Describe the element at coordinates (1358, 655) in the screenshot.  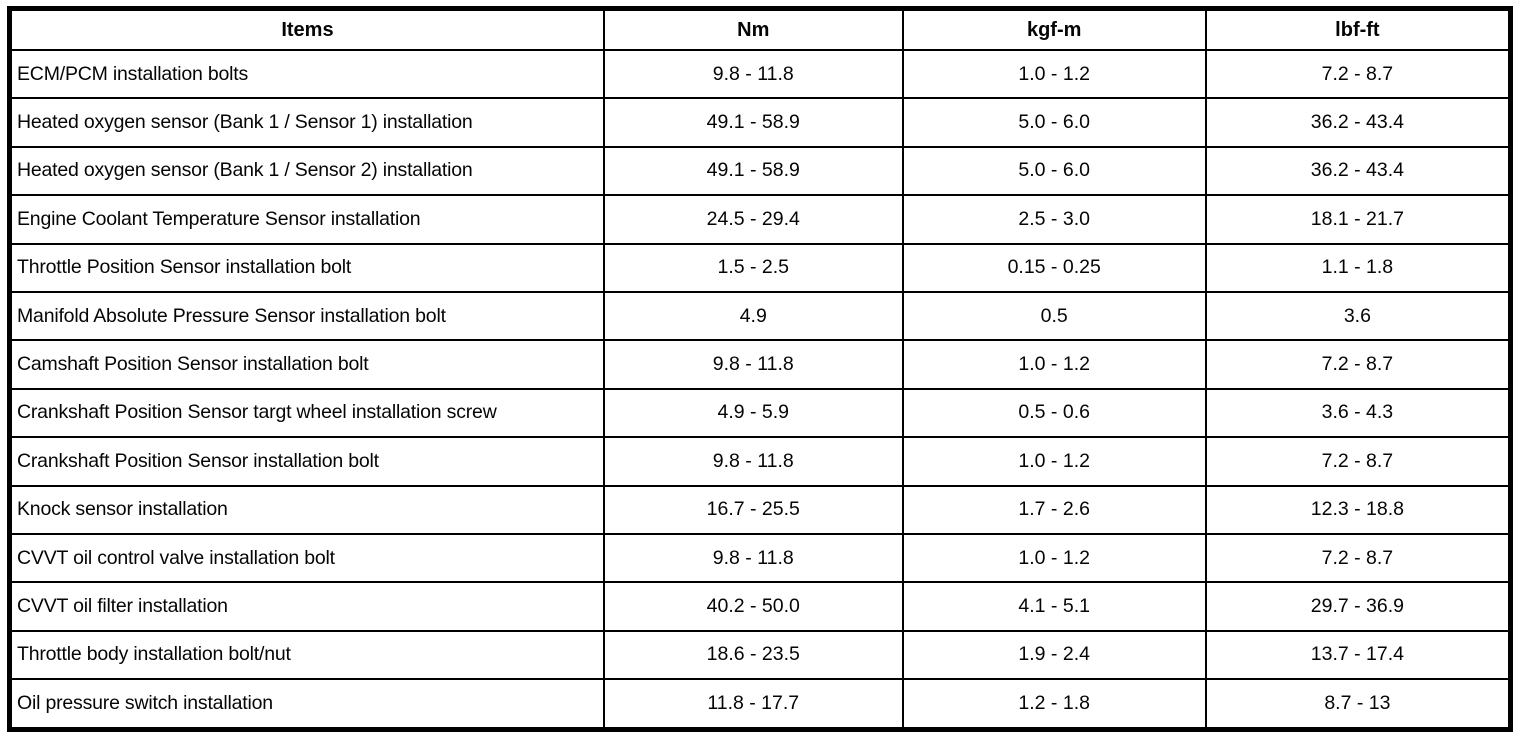
I see `lbfft-value-cell: 13.7 - 17.4` at that location.